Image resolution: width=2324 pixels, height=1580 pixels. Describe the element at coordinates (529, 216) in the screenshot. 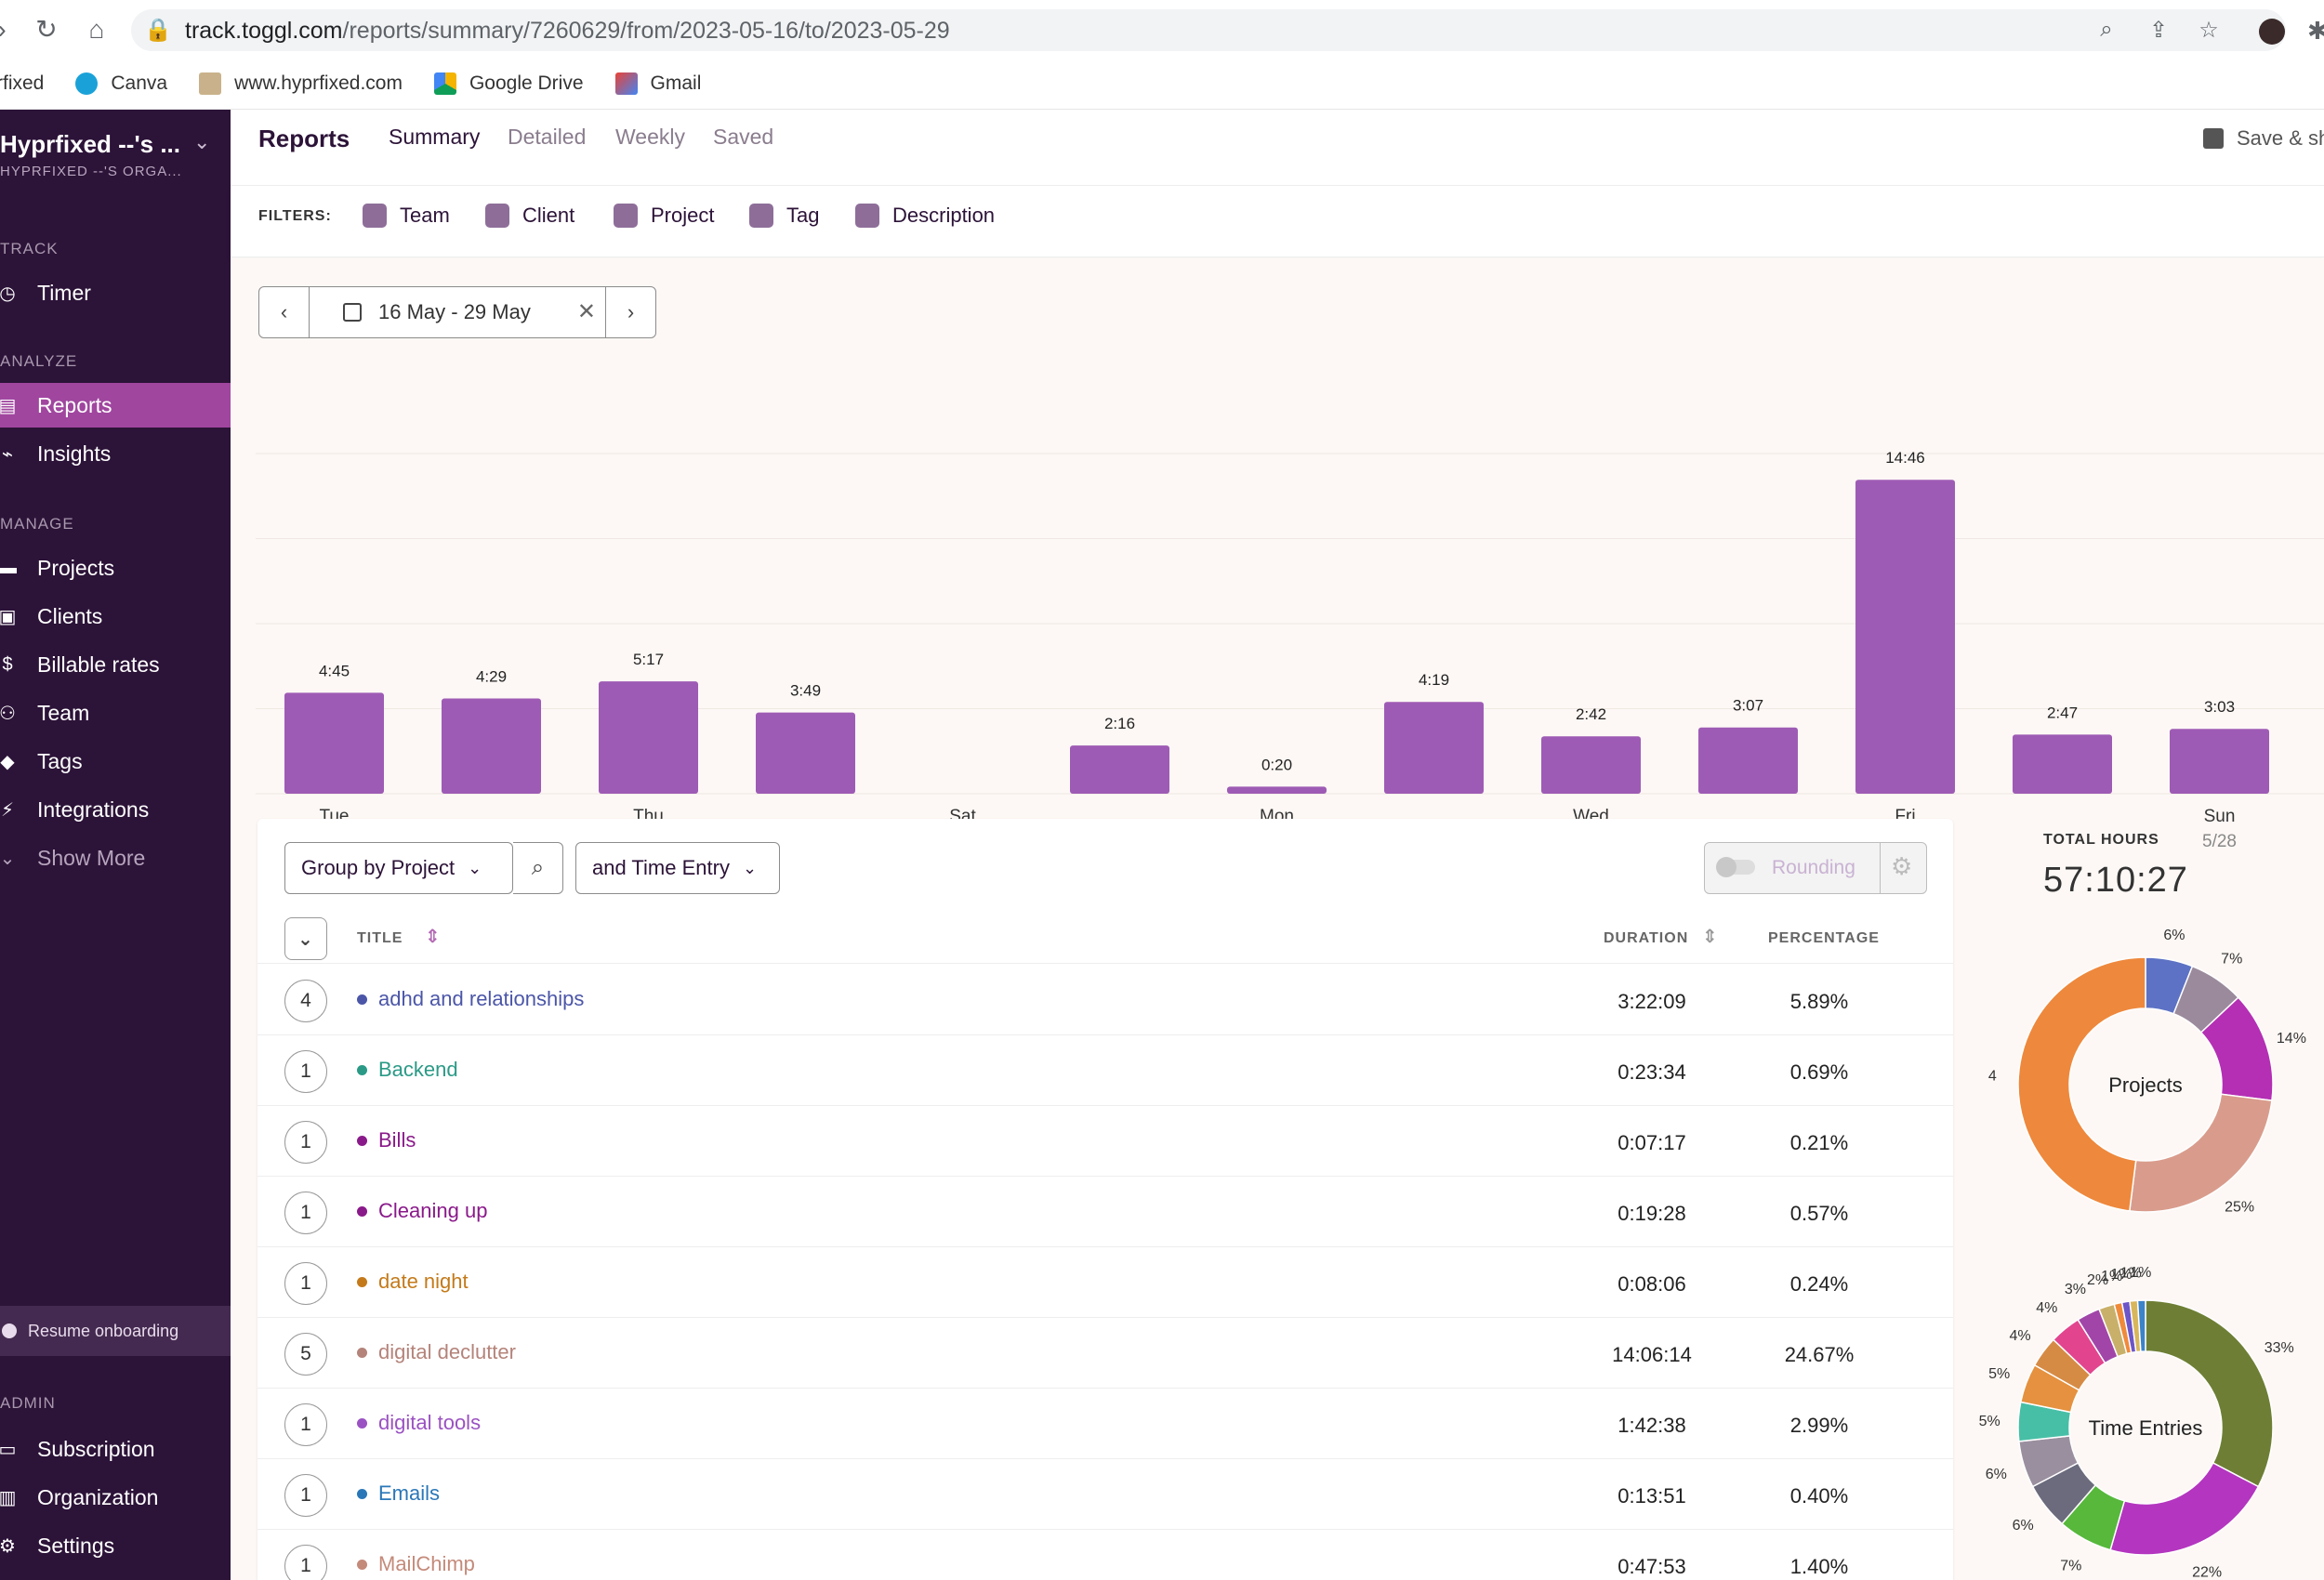

I see `filter-client: Client` at that location.